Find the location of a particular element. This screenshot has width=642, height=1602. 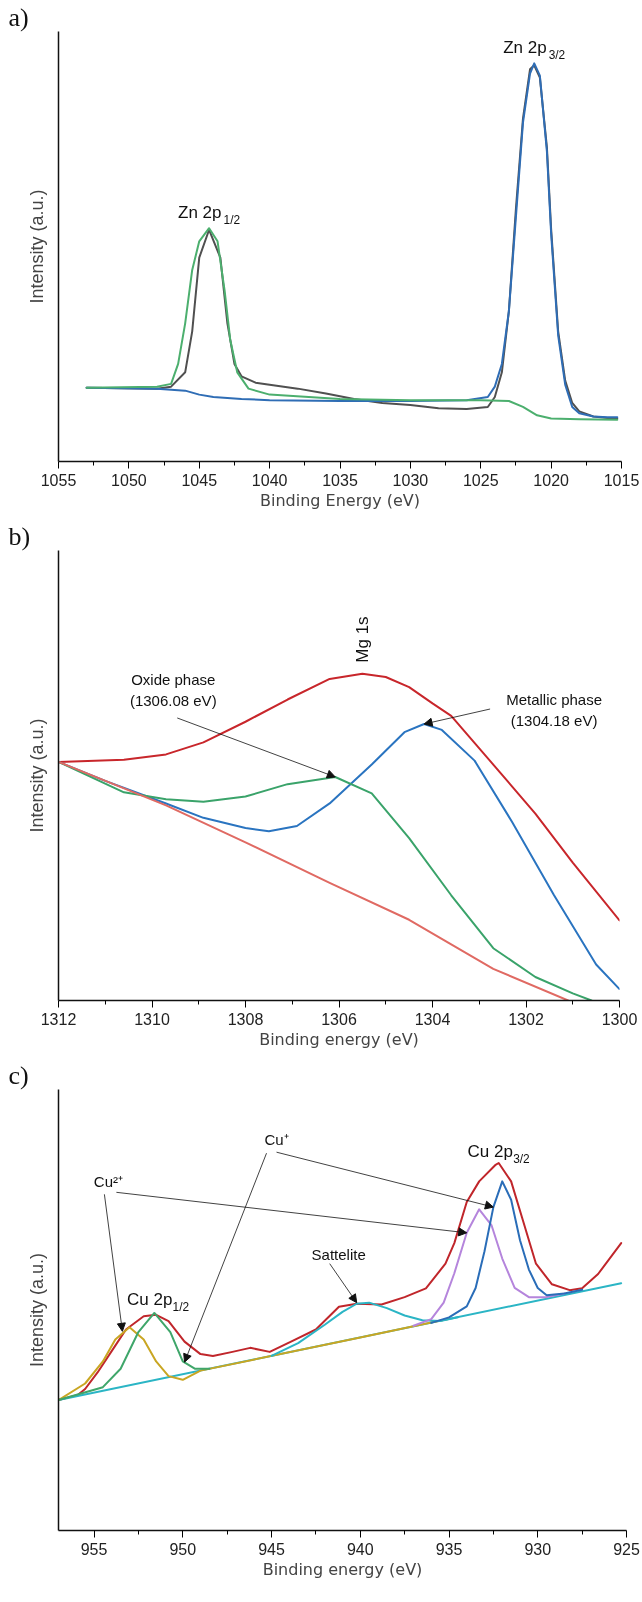

x-tick-label: 1306 is located at coordinates (339, 1019).